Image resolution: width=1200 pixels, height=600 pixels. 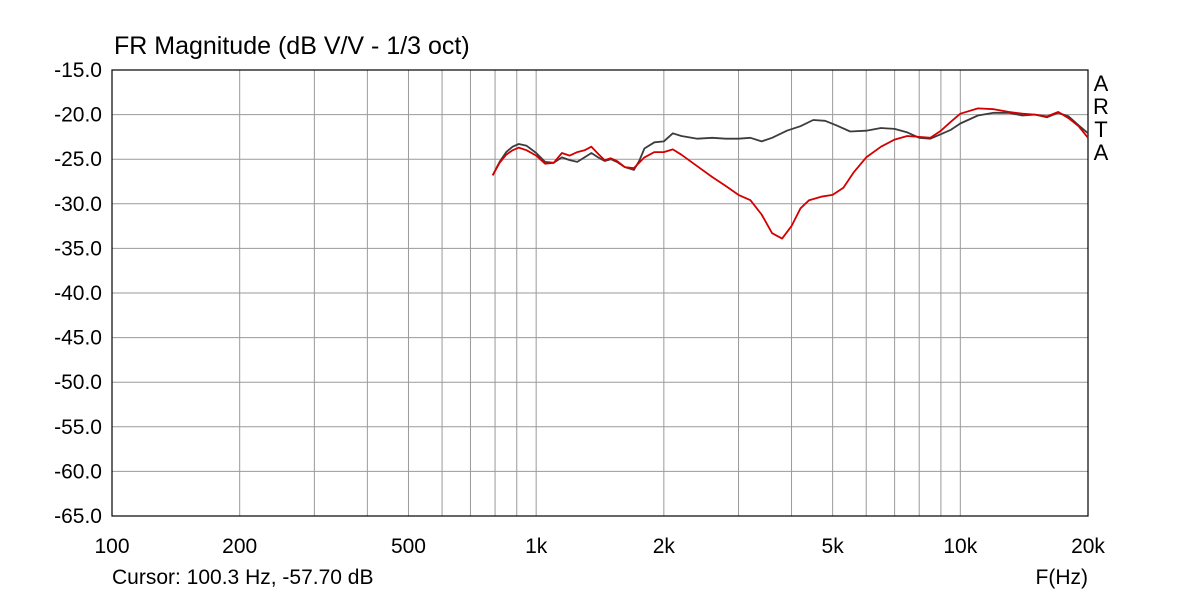 What do you see at coordinates (78, 159) in the screenshot?
I see `y-tick-label: -25.0` at bounding box center [78, 159].